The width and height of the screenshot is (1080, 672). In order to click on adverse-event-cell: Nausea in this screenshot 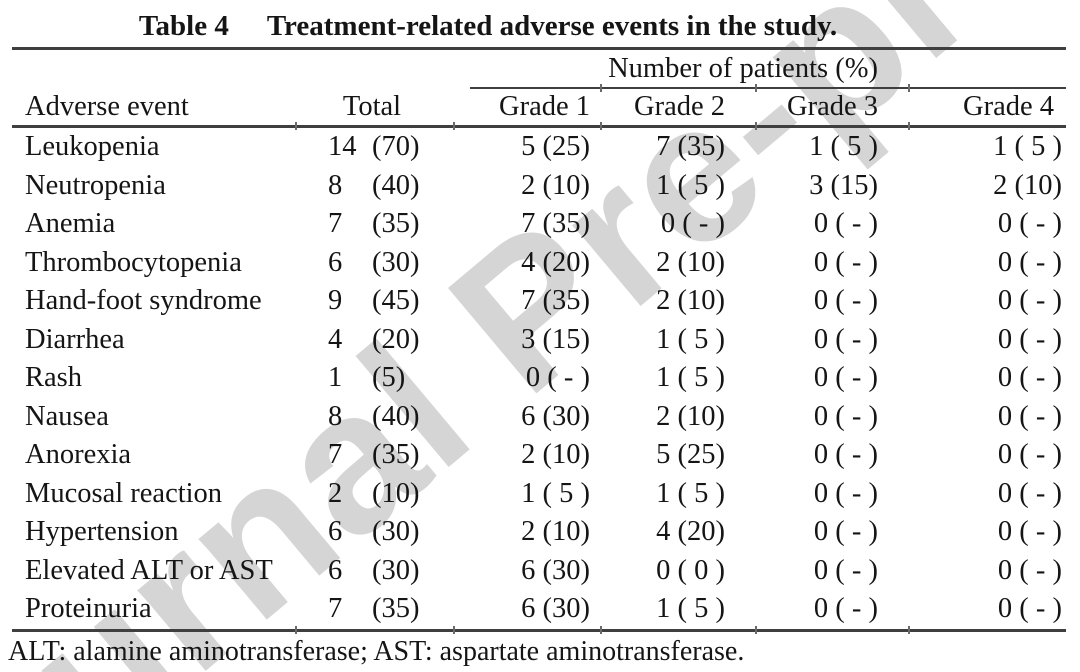, I will do `click(67, 416)`.